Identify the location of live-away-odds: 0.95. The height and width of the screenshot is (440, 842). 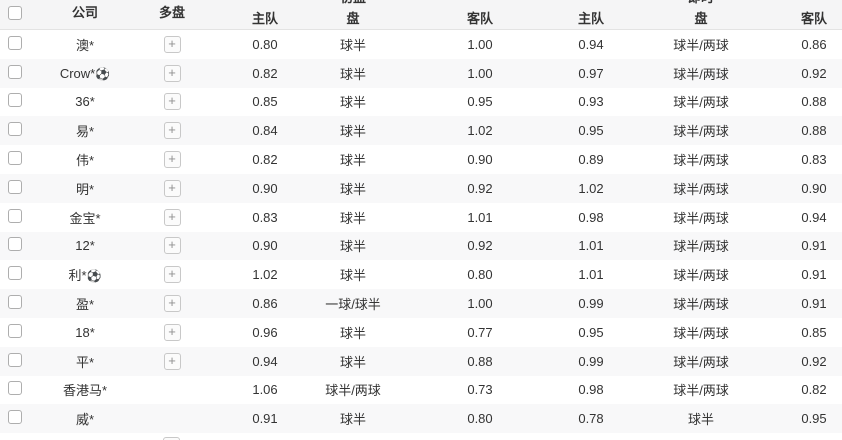
(814, 419).